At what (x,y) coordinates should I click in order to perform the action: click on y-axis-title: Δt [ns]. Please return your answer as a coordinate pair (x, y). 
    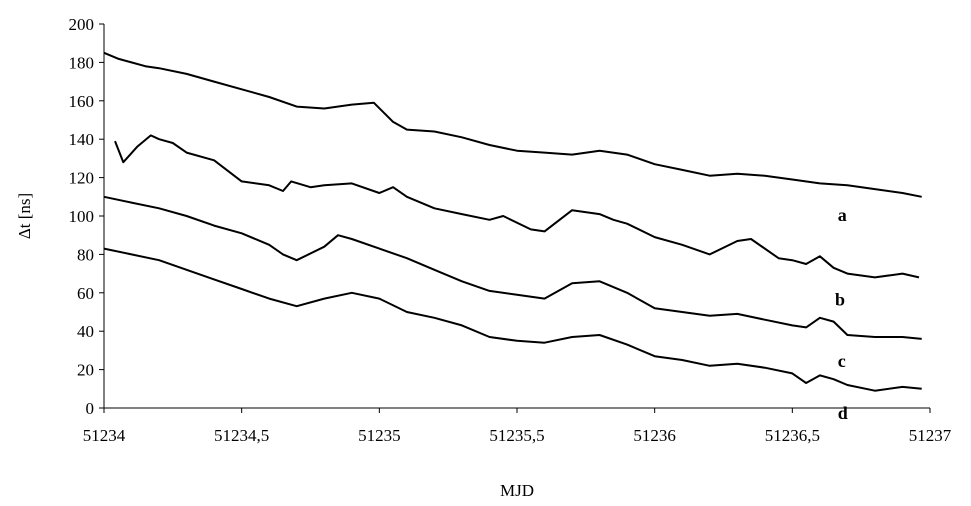
    Looking at the image, I should click on (24, 216).